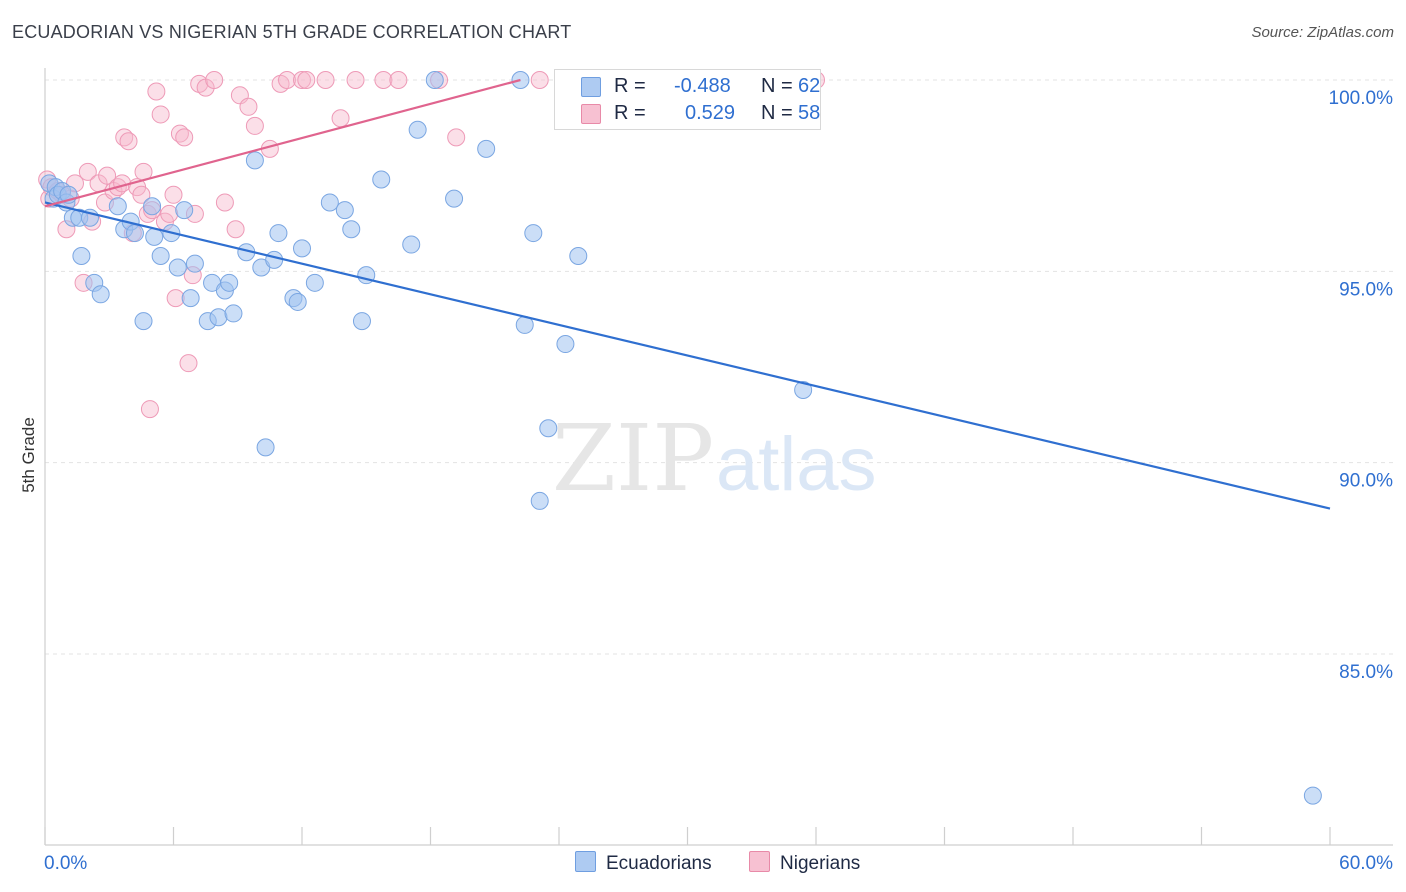 This screenshot has height=892, width=1406. Describe the element at coordinates (65, 863) in the screenshot. I see `x-tick-label-min: 0.0%` at that location.